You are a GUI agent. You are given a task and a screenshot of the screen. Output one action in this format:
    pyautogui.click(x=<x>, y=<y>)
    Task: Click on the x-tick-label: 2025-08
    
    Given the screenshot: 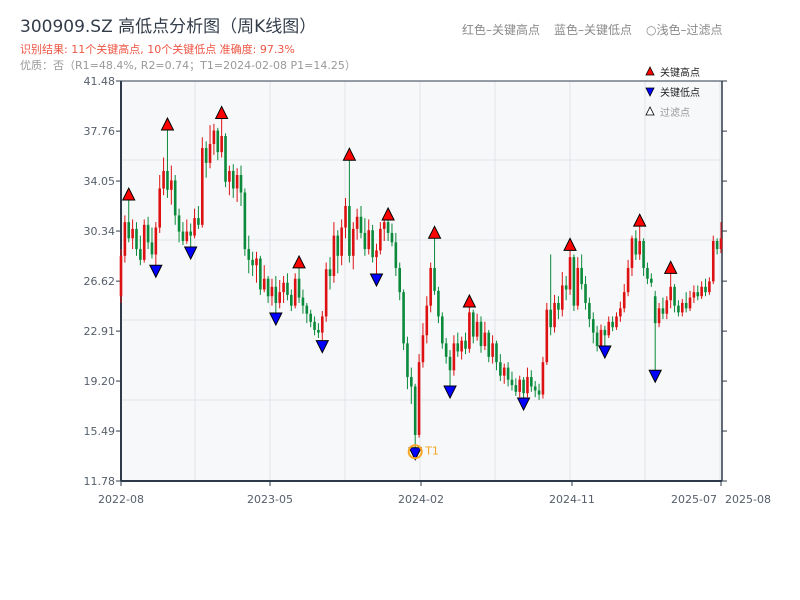 What is the action you would take?
    pyautogui.click(x=748, y=499)
    